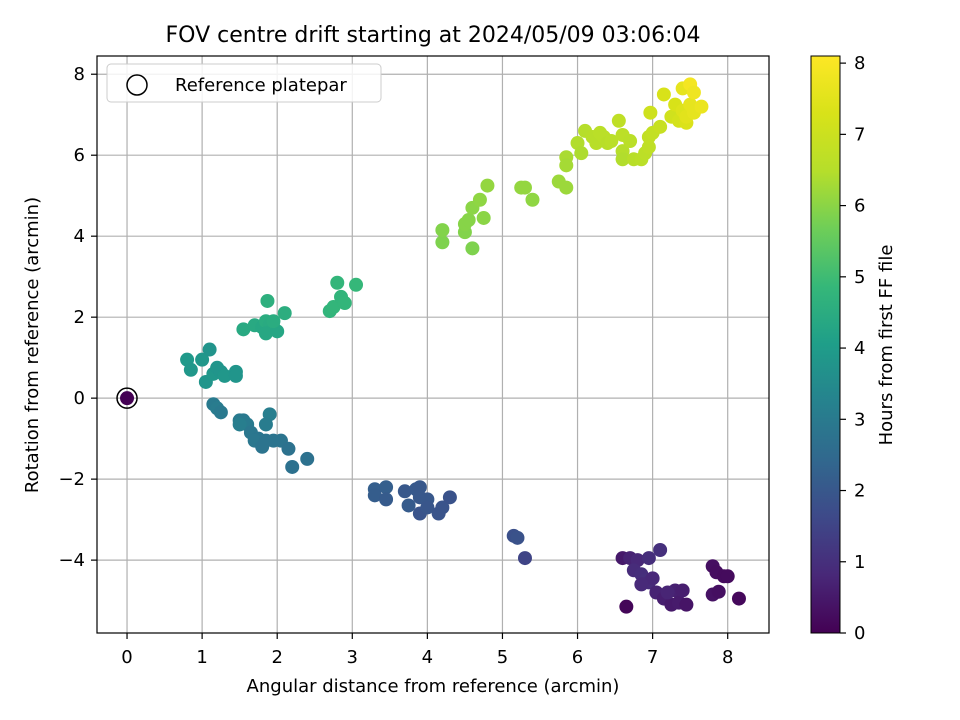 The image size is (960, 720). I want to click on x-axis-label: Angular distance from reference (arcmin), so click(433, 686).